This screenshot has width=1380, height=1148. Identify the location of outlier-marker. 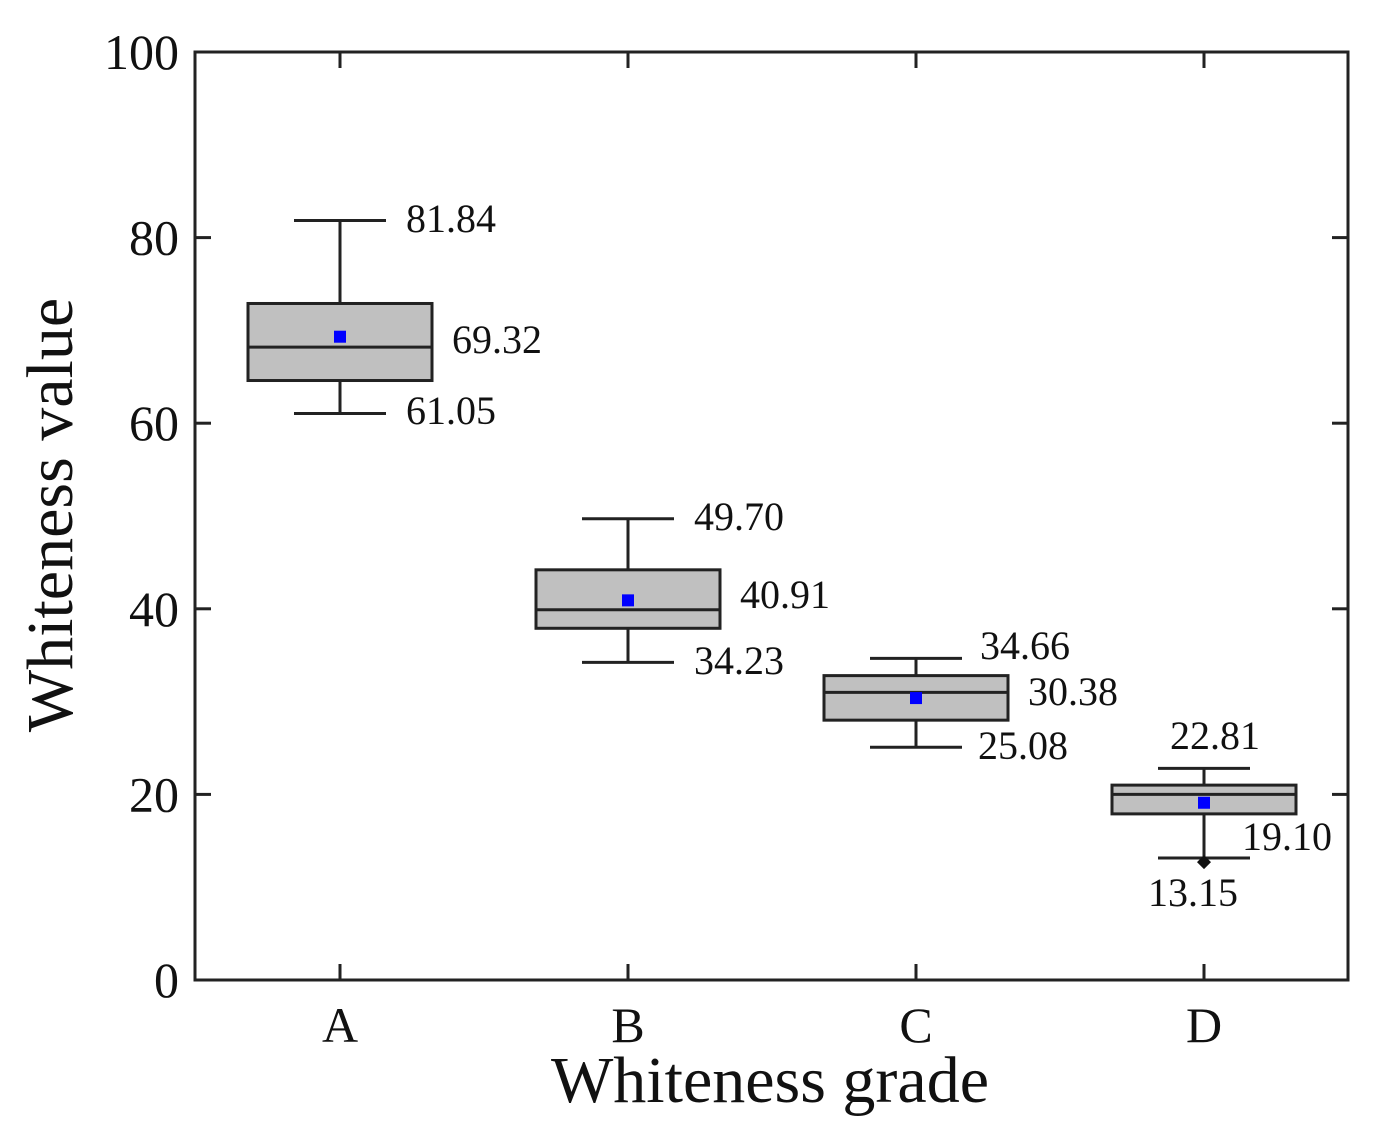
(1204, 862).